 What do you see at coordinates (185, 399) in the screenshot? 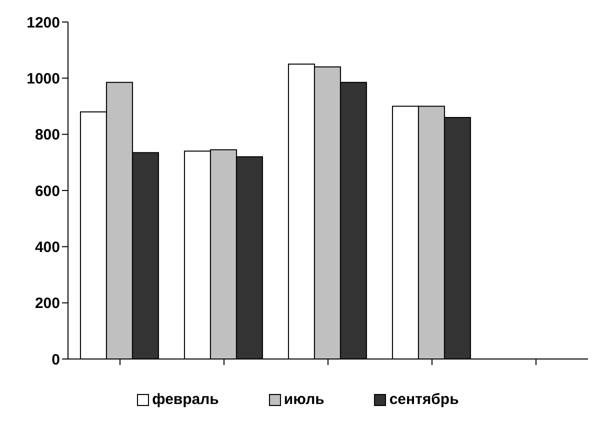
I see `legend-label: февраль` at bounding box center [185, 399].